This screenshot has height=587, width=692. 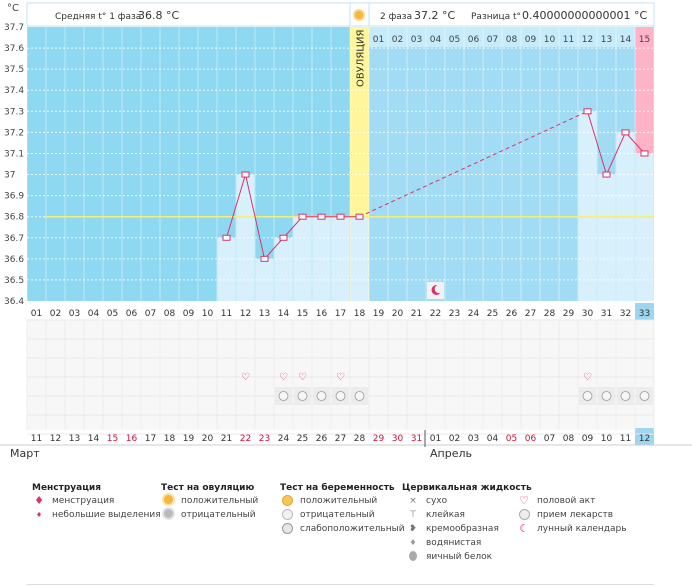 What do you see at coordinates (512, 314) in the screenshot?
I see `cycle-day-label: 26` at bounding box center [512, 314].